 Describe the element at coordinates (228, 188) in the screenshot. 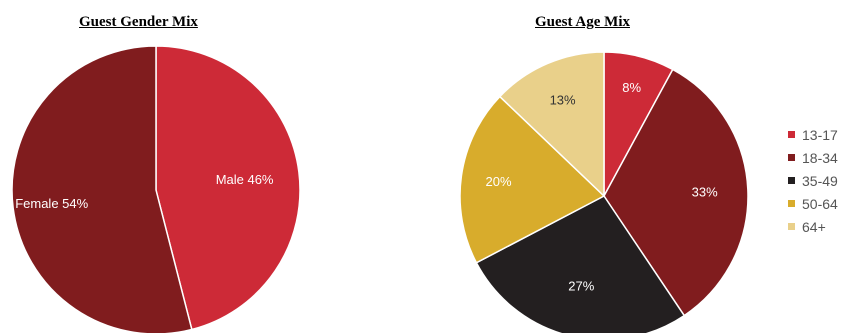

I see `gender-slice-male` at that location.